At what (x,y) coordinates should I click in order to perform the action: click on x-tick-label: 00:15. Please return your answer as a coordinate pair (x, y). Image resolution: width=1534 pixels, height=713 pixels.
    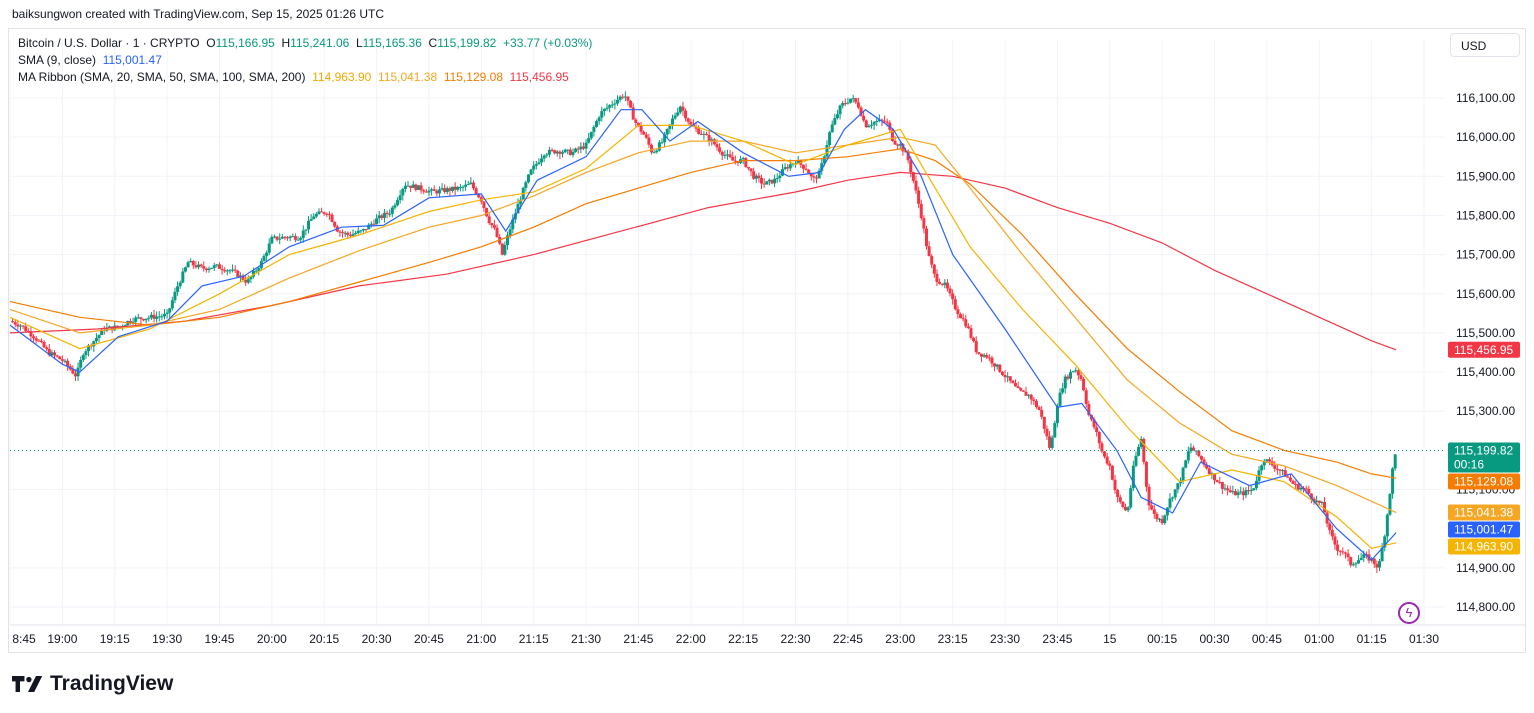
    Looking at the image, I should click on (1162, 639).